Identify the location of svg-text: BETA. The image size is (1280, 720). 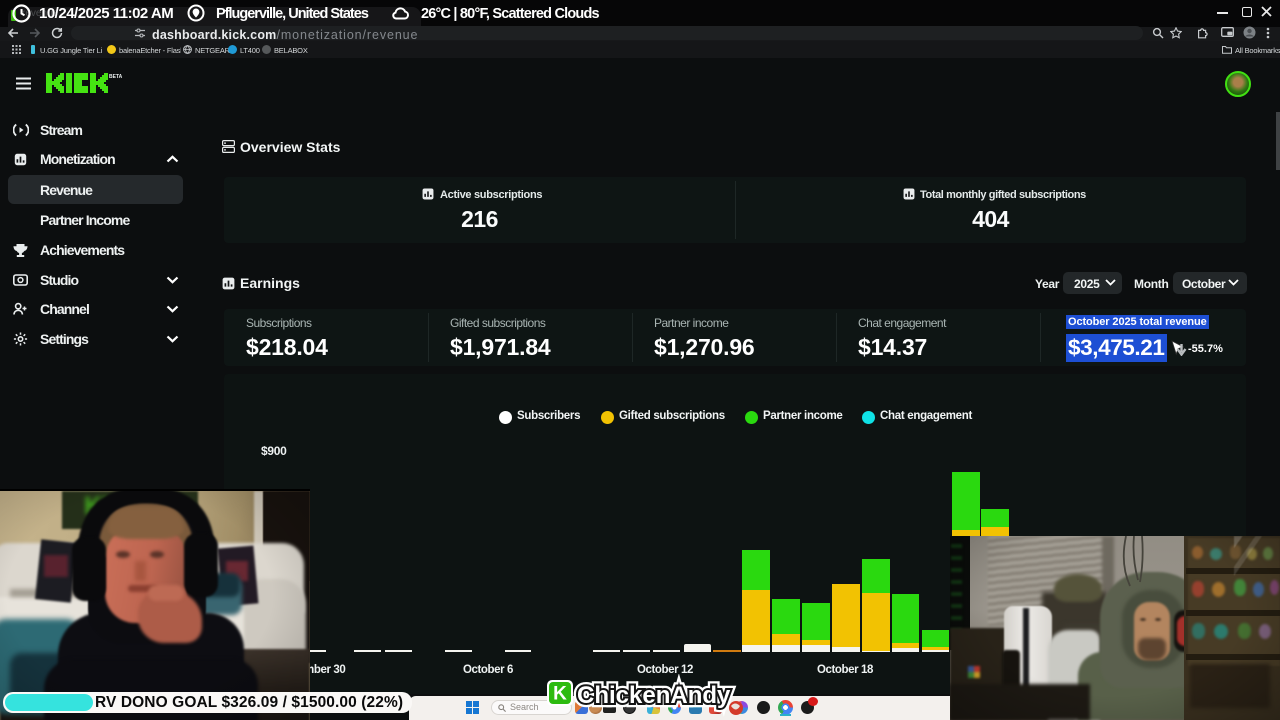
(116, 77).